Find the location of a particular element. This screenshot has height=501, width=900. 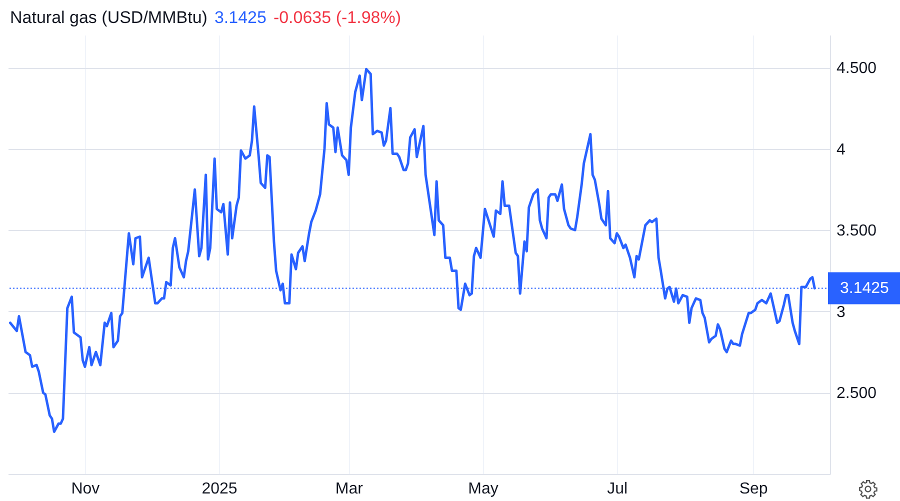

y-tick-label: 4 is located at coordinates (841, 149).